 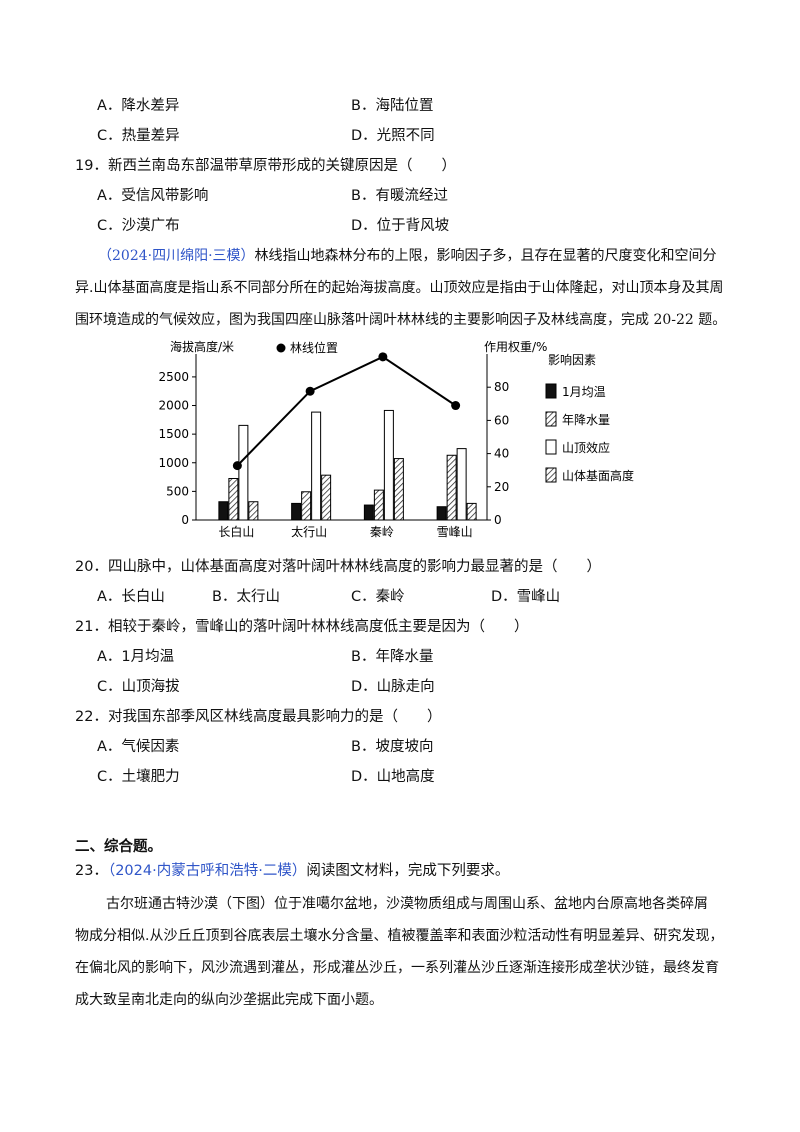 I want to click on left-axis-title: 海拔高度/米, so click(x=202, y=346).